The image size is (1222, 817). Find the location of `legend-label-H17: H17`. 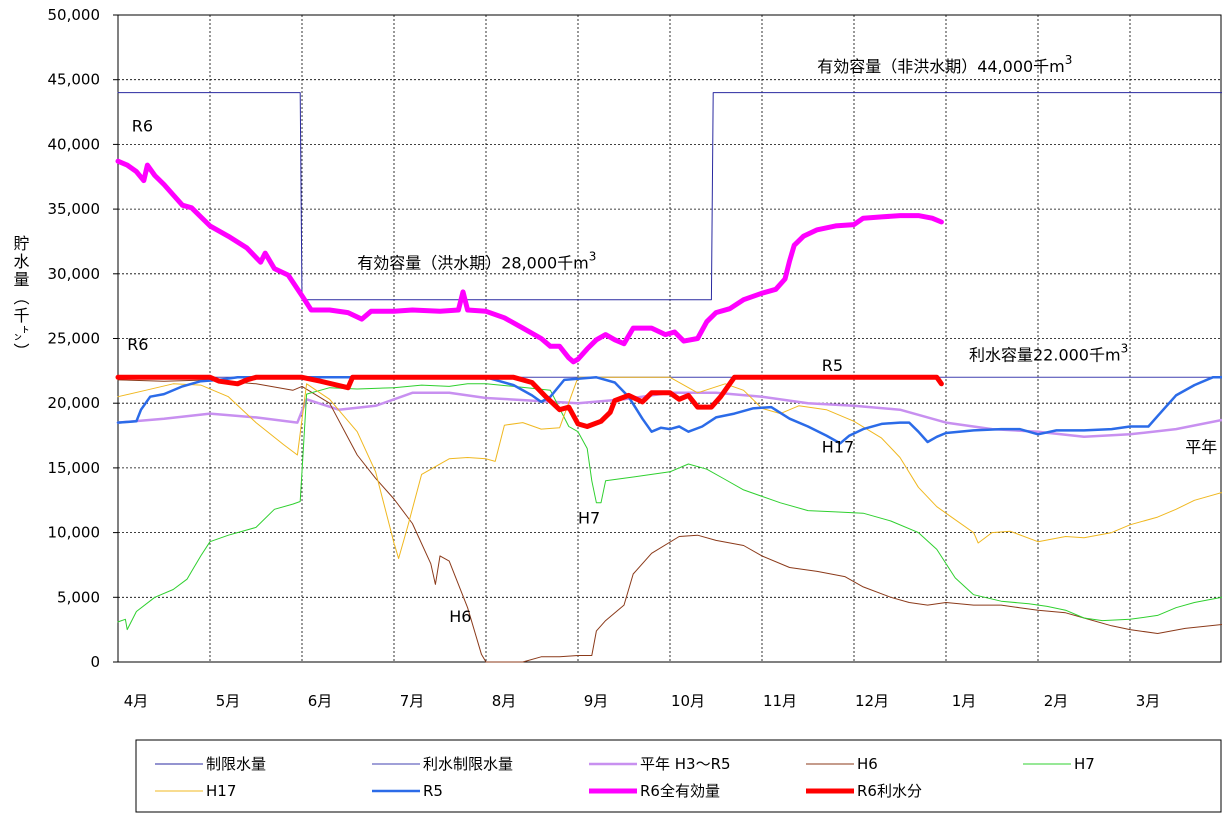

legend-label-H17: H17 is located at coordinates (221, 791).